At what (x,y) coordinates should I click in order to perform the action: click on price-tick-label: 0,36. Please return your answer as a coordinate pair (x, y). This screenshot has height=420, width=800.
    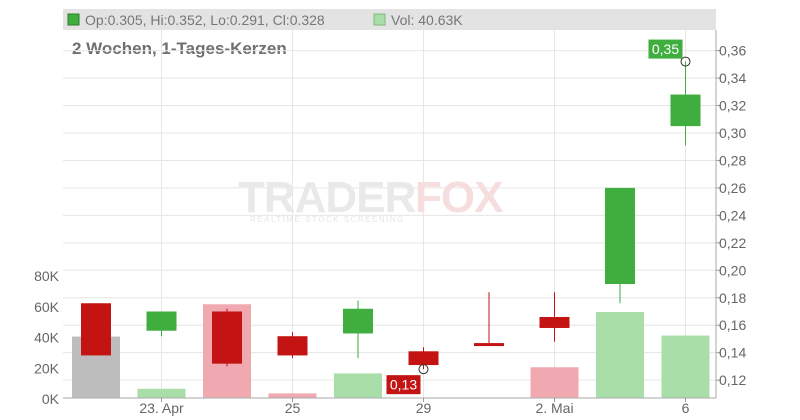
    Looking at the image, I should click on (732, 51).